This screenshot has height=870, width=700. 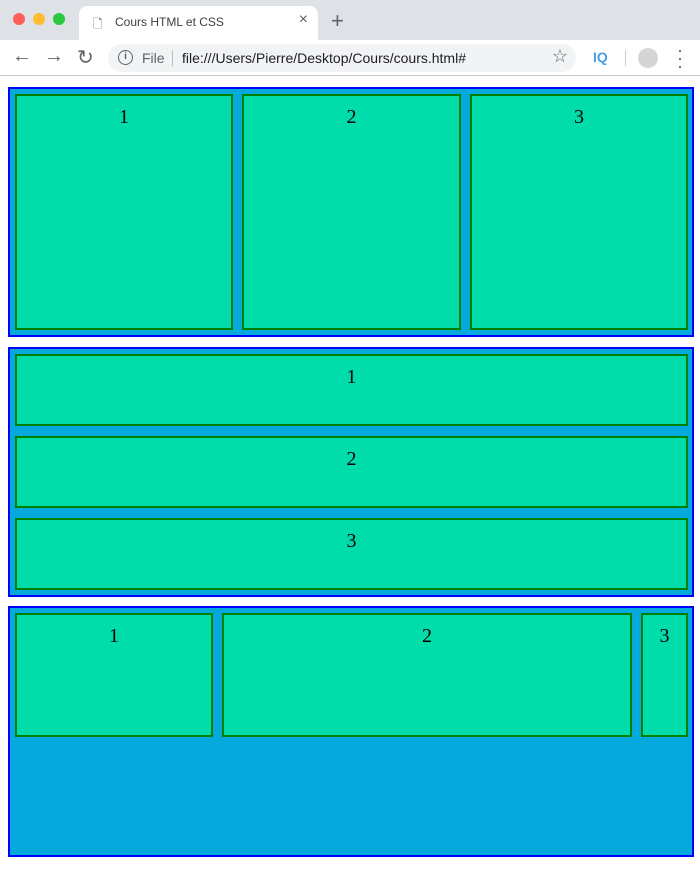 What do you see at coordinates (85, 58) in the screenshot?
I see `reload-icon: ↻` at bounding box center [85, 58].